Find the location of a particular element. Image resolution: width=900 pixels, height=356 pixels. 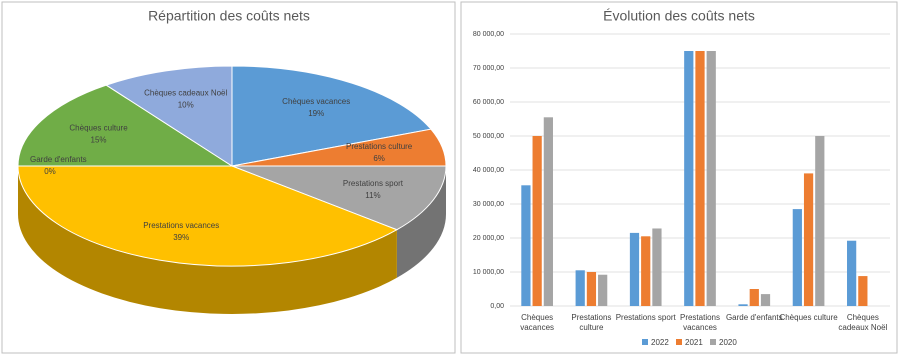

pie-value-label: 6% is located at coordinates (379, 158).